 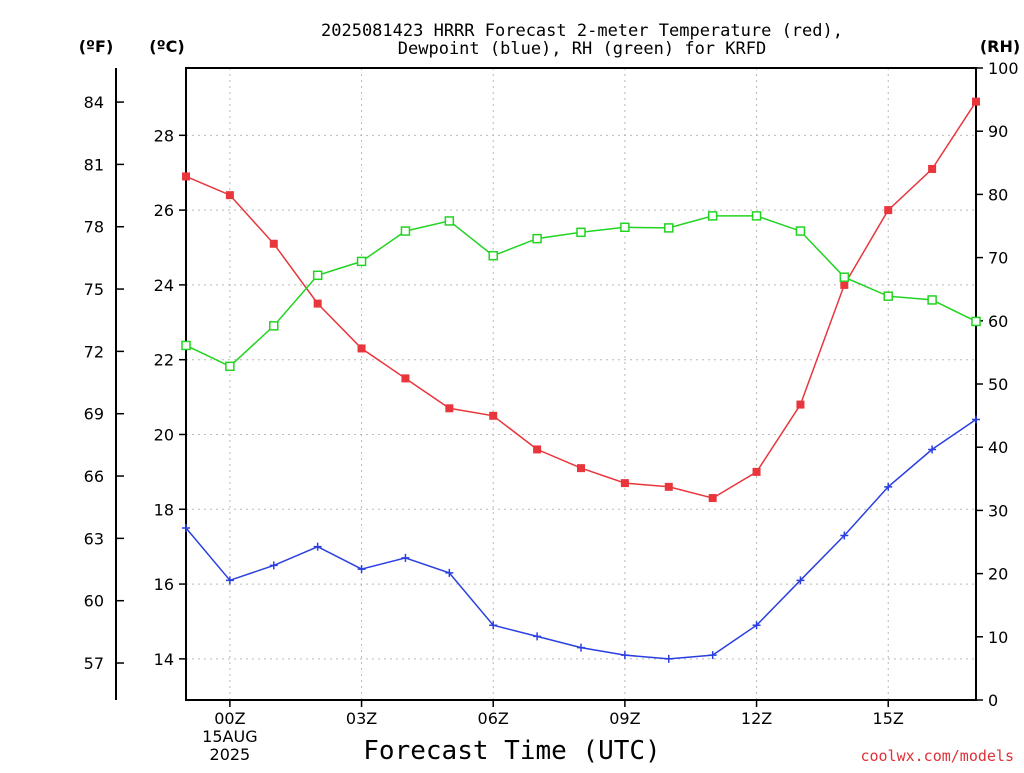 What do you see at coordinates (1003, 68) in the screenshot?
I see `rh-tick-label: 100` at bounding box center [1003, 68].